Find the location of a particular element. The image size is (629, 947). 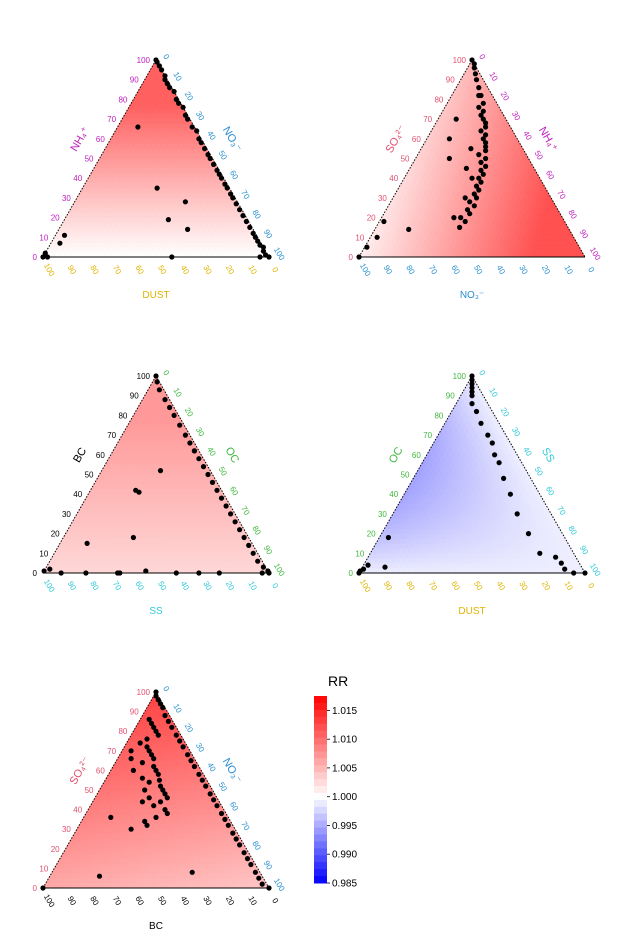

bottom-tick-label: 20 is located at coordinates (546, 270).